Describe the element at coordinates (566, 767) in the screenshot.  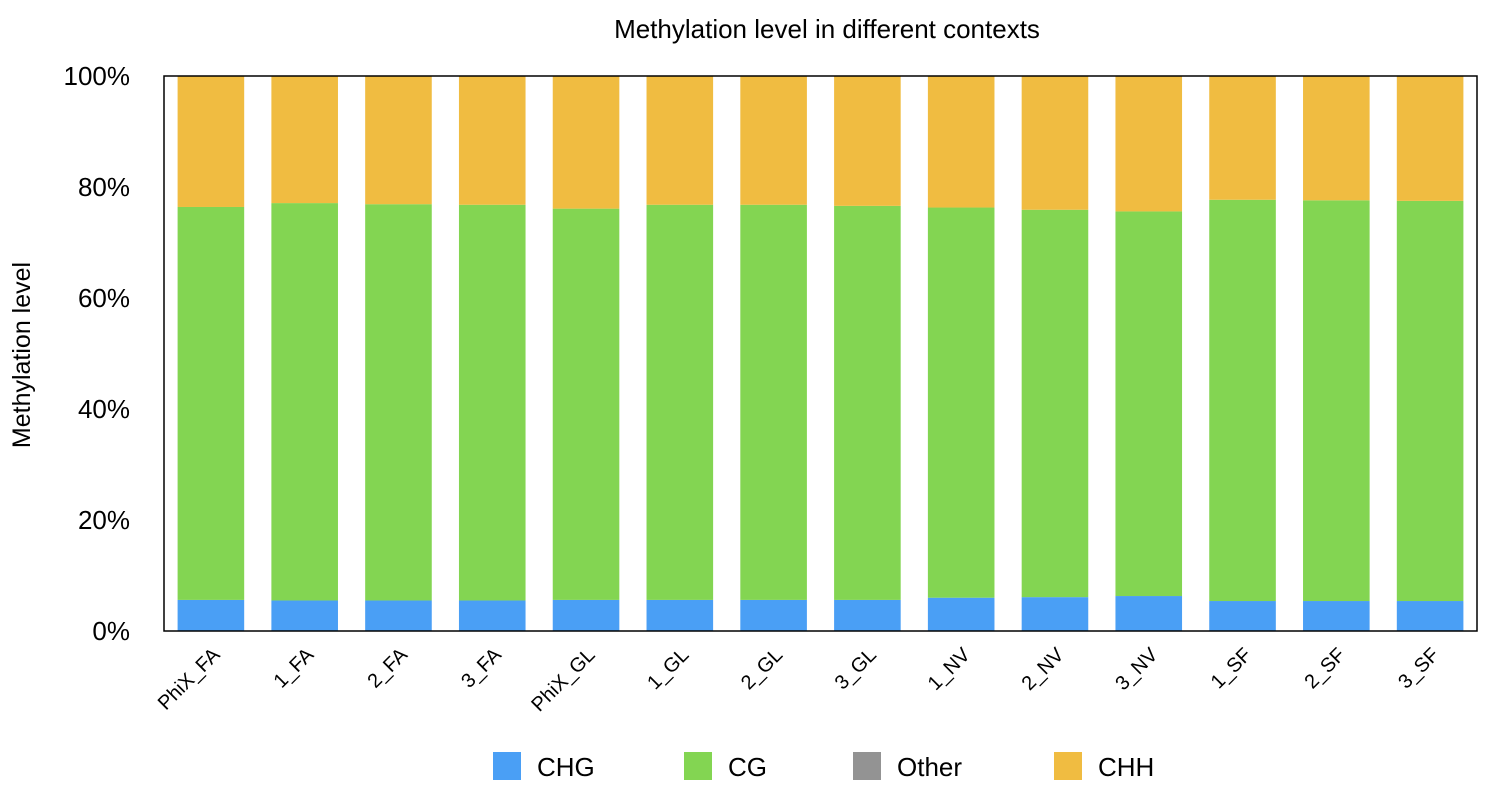
I see `legend-label-chg: CHG` at that location.